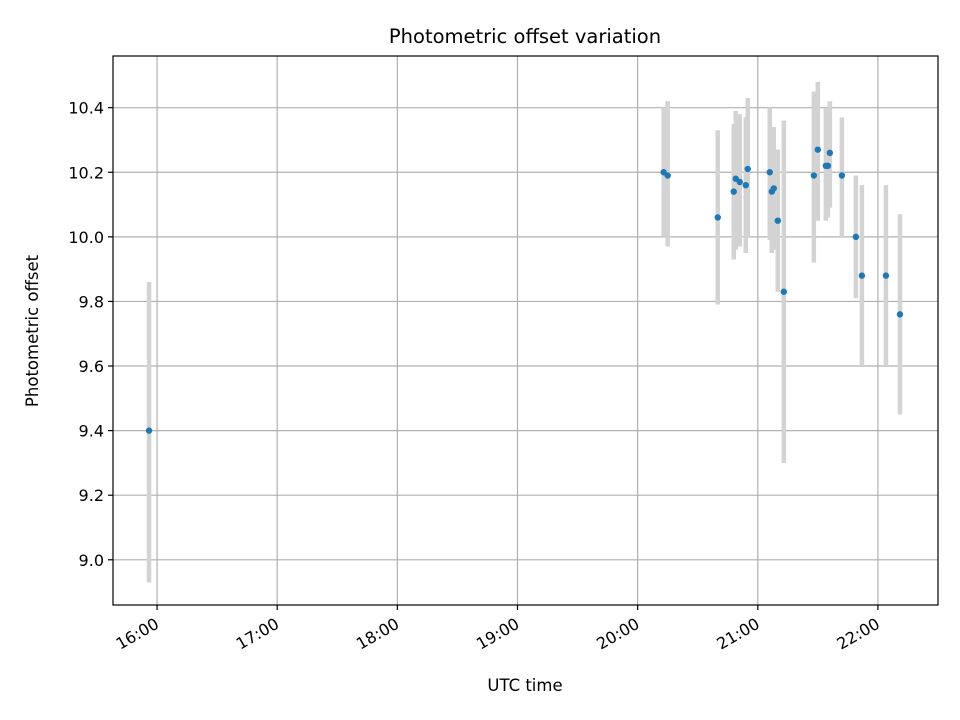 The image size is (960, 720). Describe the element at coordinates (91, 431) in the screenshot. I see `y-tick-label: 9.4` at that location.